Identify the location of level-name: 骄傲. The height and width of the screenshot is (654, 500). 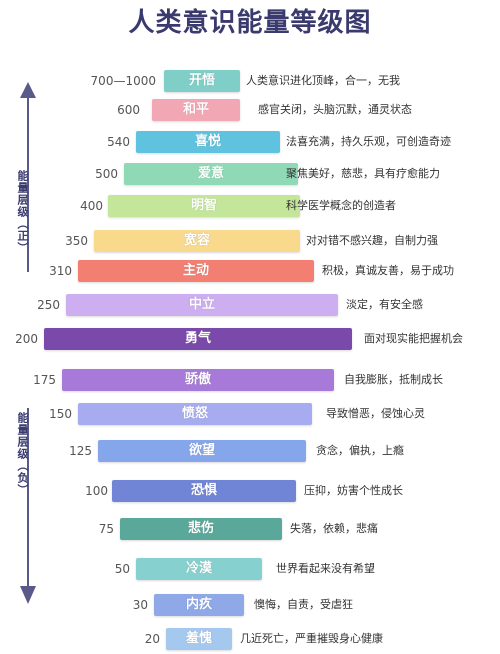
(197, 379).